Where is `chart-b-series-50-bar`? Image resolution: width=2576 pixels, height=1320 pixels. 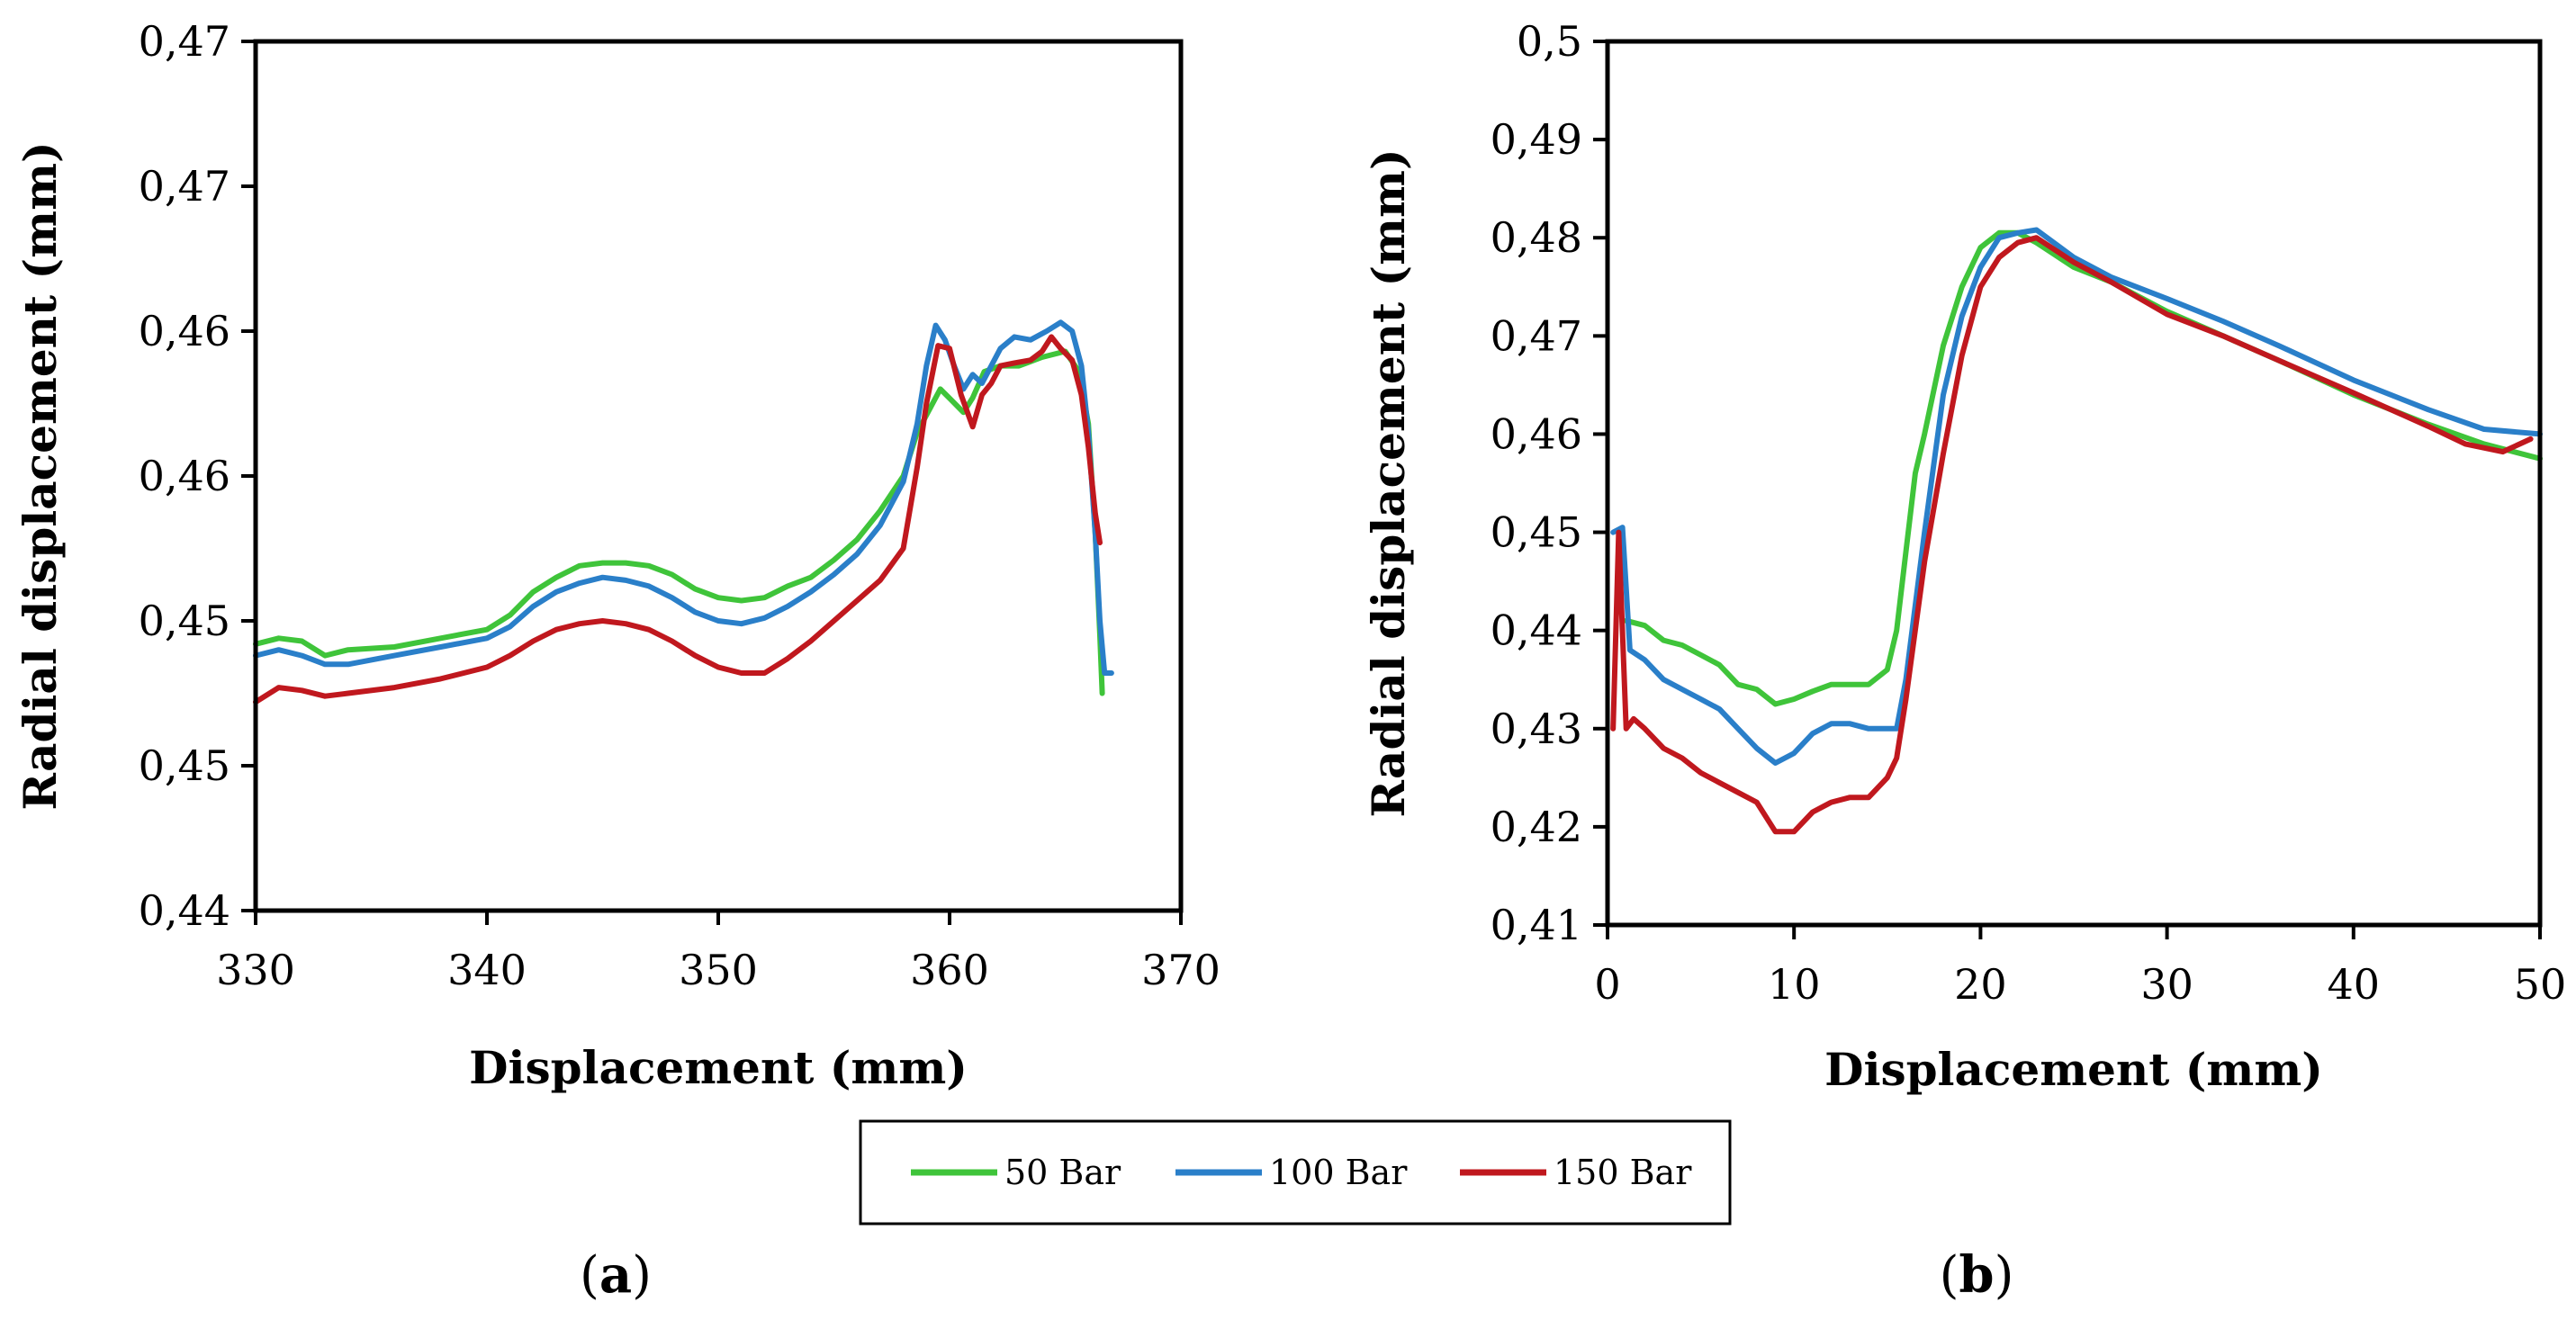 chart-b-series-50-bar is located at coordinates (2083, 468).